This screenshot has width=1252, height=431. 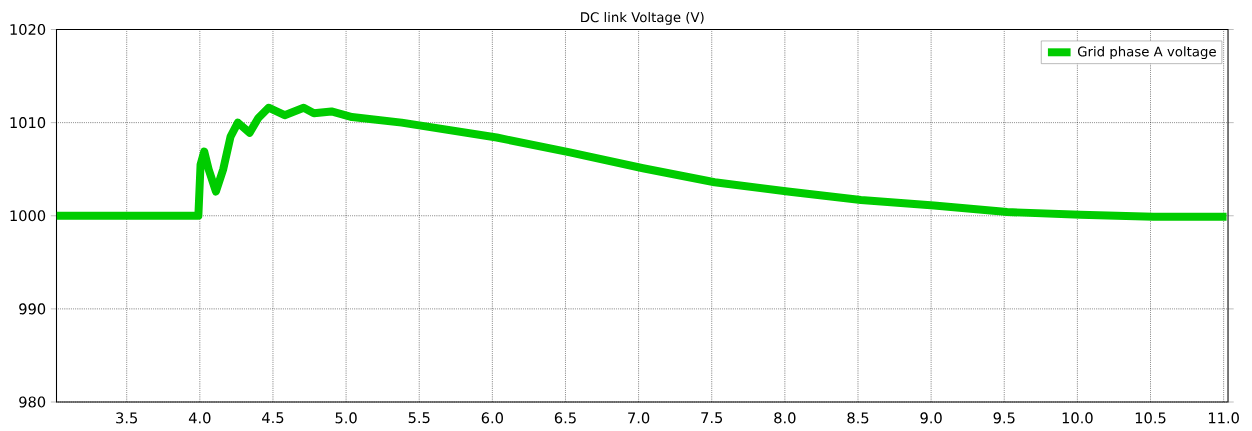 What do you see at coordinates (785, 418) in the screenshot?
I see `x-tick-label: 8.0` at bounding box center [785, 418].